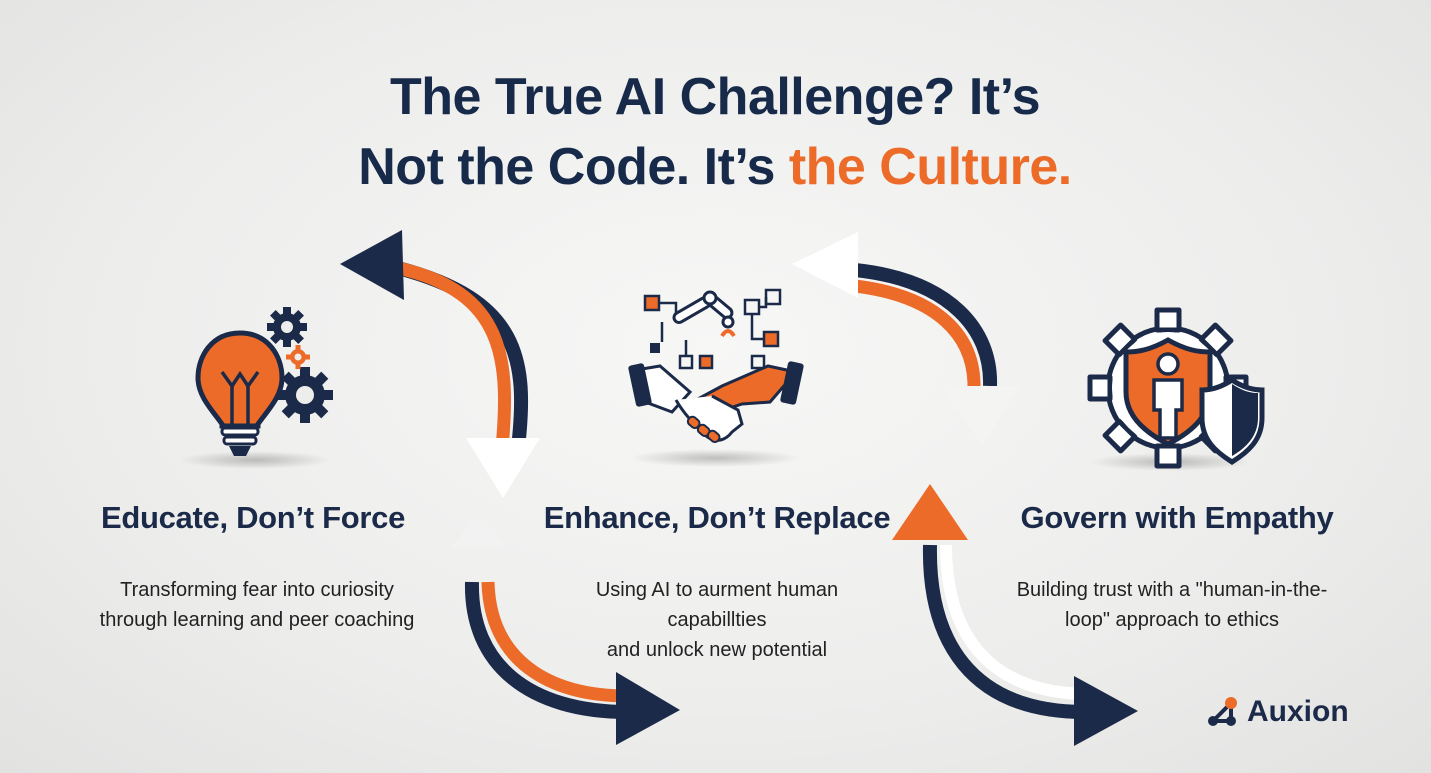 Image resolution: width=1431 pixels, height=773 pixels. Describe the element at coordinates (1298, 711) in the screenshot. I see `auxion-logo-text: Auxion` at that location.